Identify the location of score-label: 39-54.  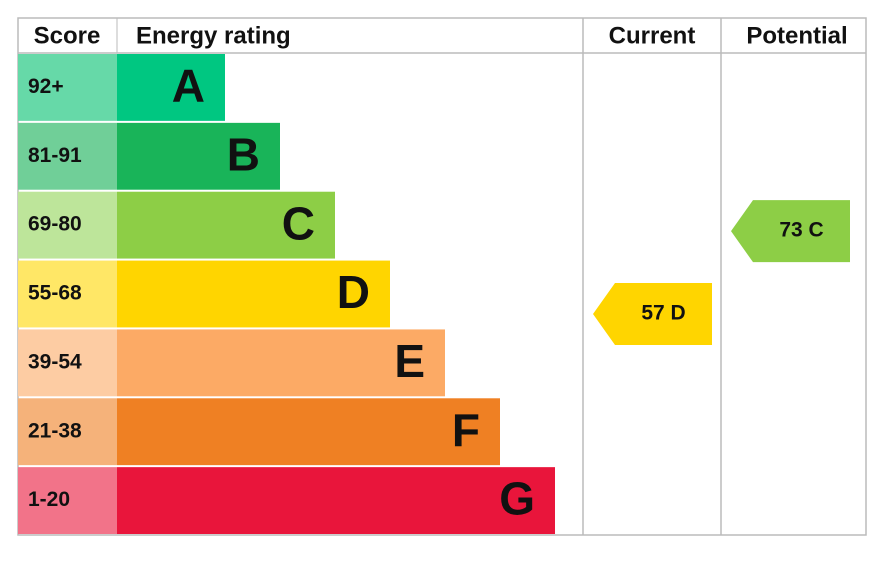
(55, 361).